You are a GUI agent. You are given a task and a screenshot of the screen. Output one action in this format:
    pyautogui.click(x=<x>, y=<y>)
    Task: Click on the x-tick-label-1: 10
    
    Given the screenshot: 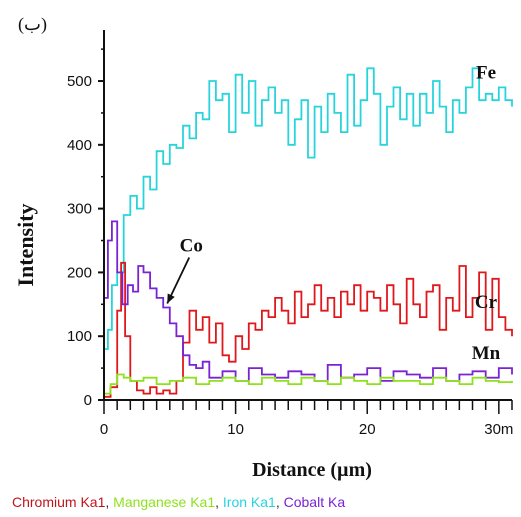 What is the action you would take?
    pyautogui.click(x=235, y=429)
    